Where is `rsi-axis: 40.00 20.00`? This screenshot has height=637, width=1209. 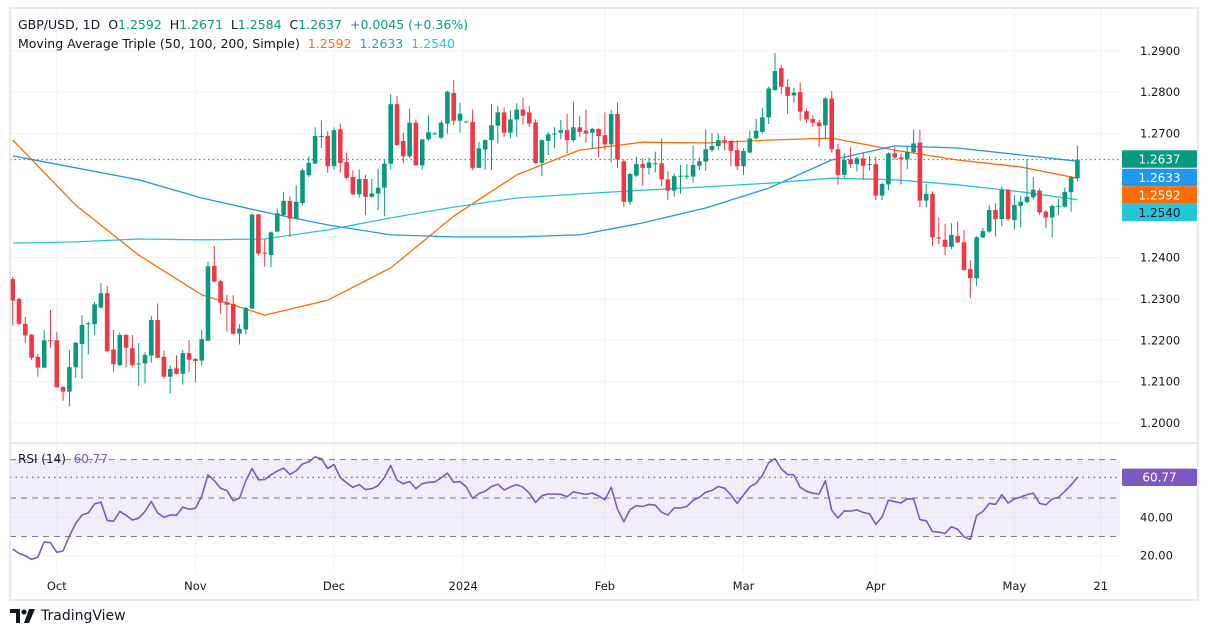 rsi-axis: 40.00 20.00 is located at coordinates (1156, 536).